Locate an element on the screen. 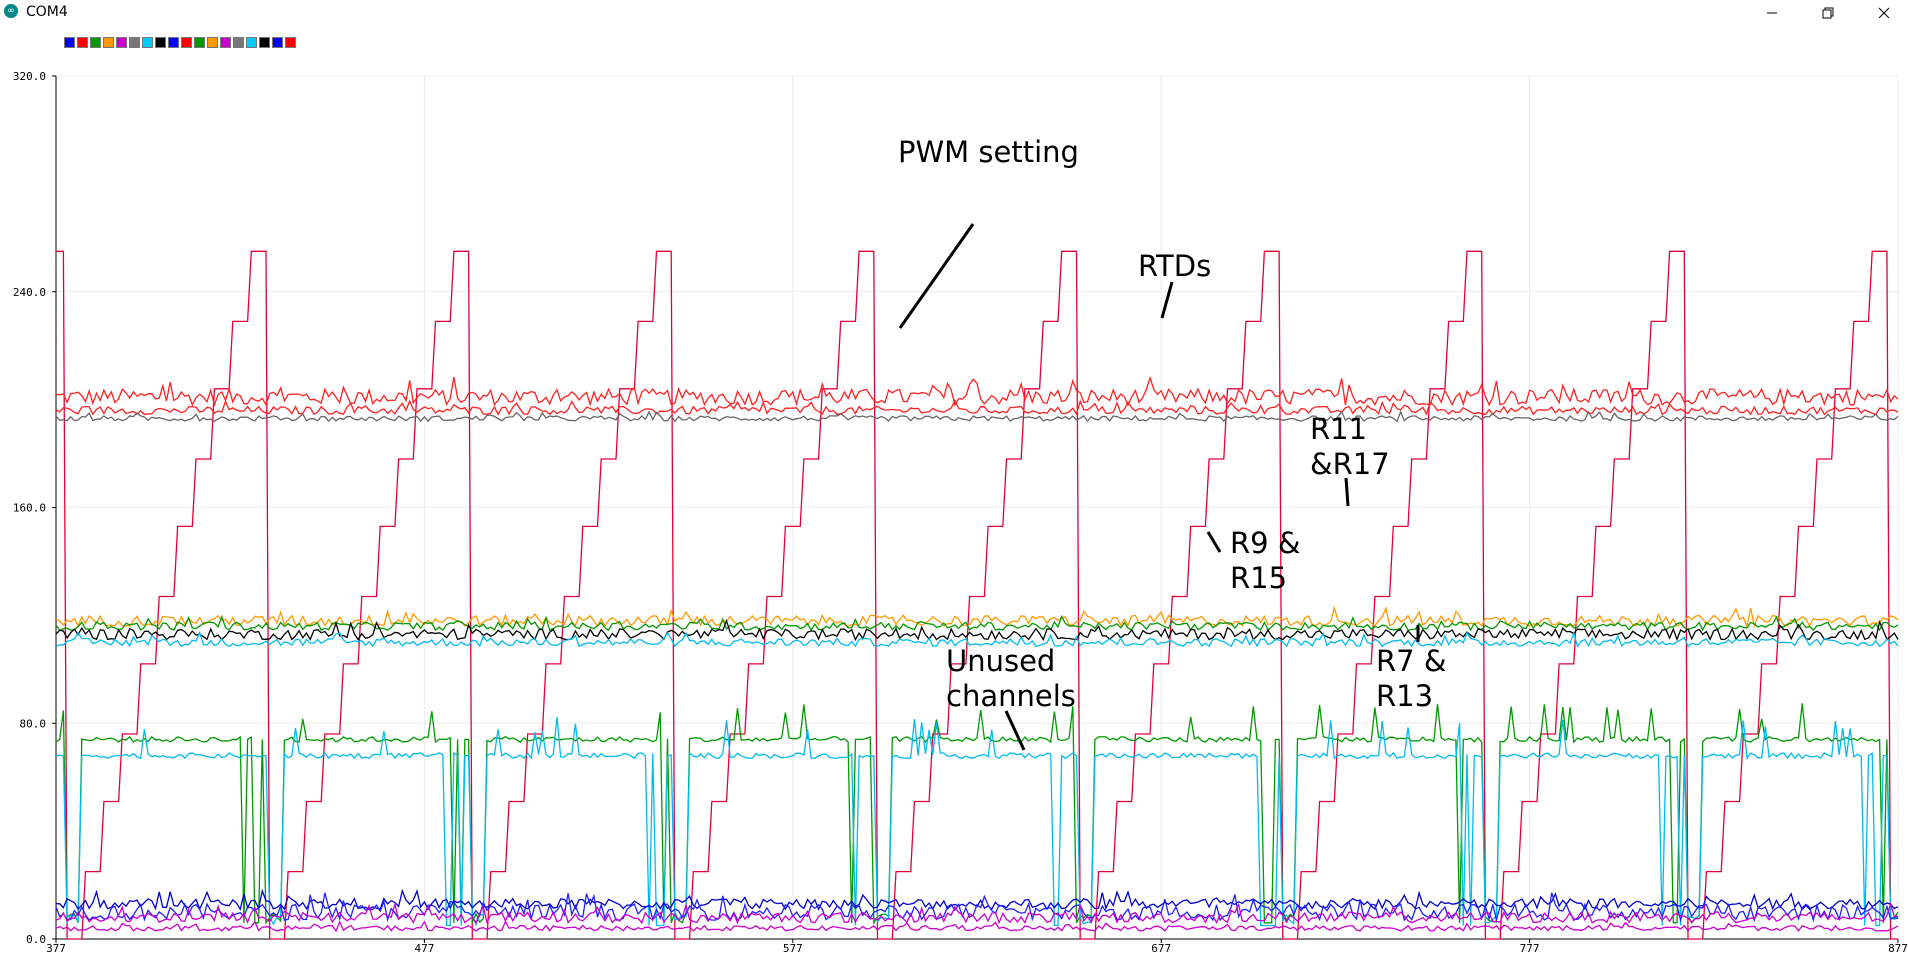 Image resolution: width=1908 pixels, height=969 pixels. series-legend is located at coordinates (181, 42).